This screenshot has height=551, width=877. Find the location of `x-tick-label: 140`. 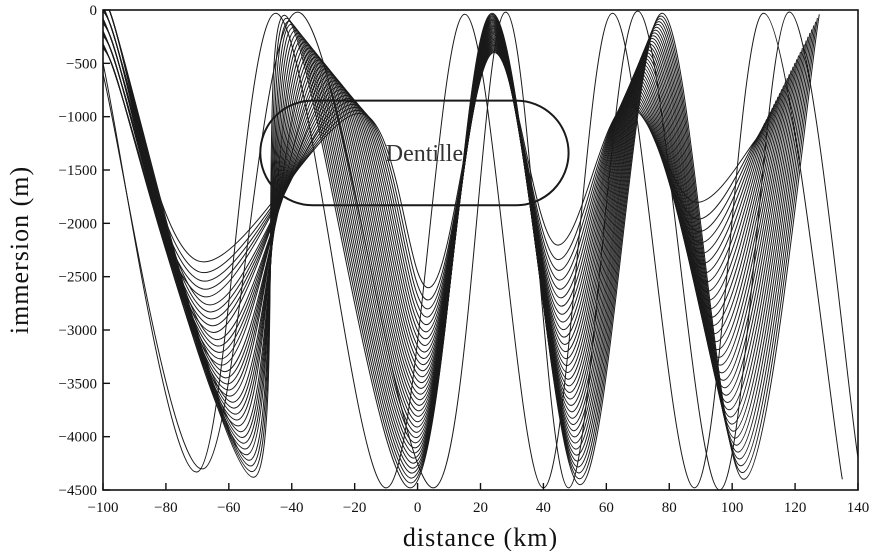

x-tick-label: 140 is located at coordinates (858, 508).